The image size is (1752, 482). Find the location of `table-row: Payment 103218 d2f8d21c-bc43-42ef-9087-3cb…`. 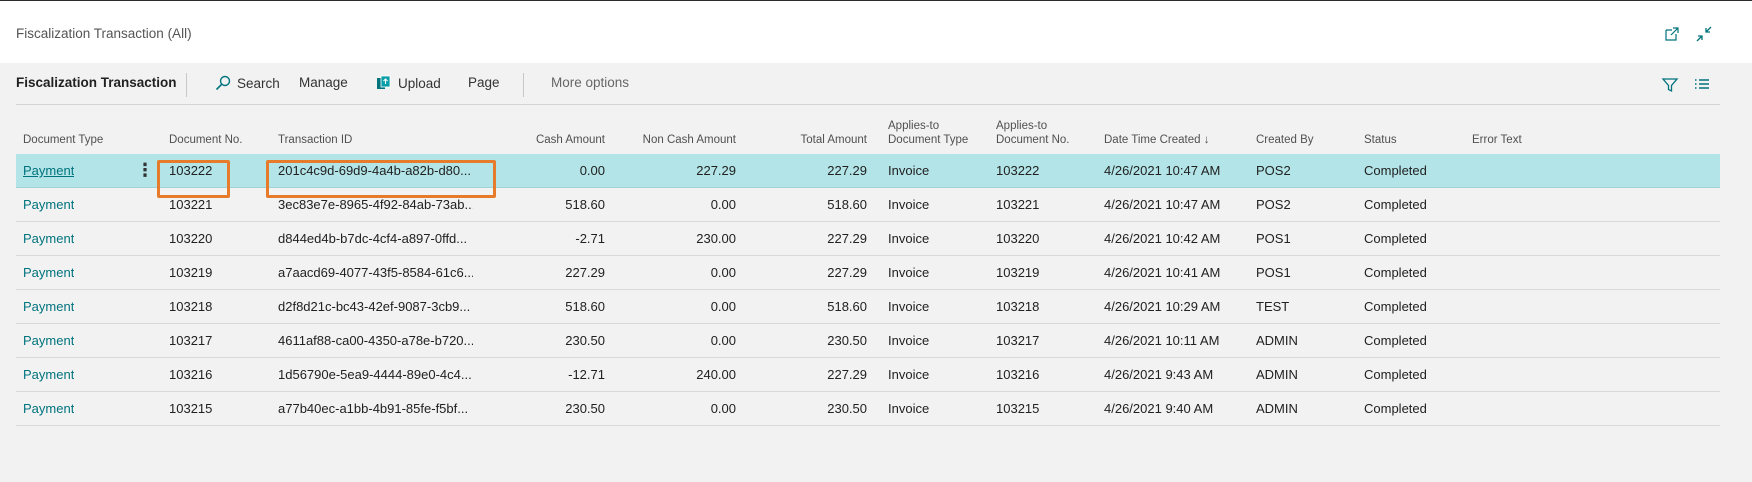

table-row: Payment 103218 d2f8d21c-bc43-42ef-9087-3cb… is located at coordinates (868, 307).